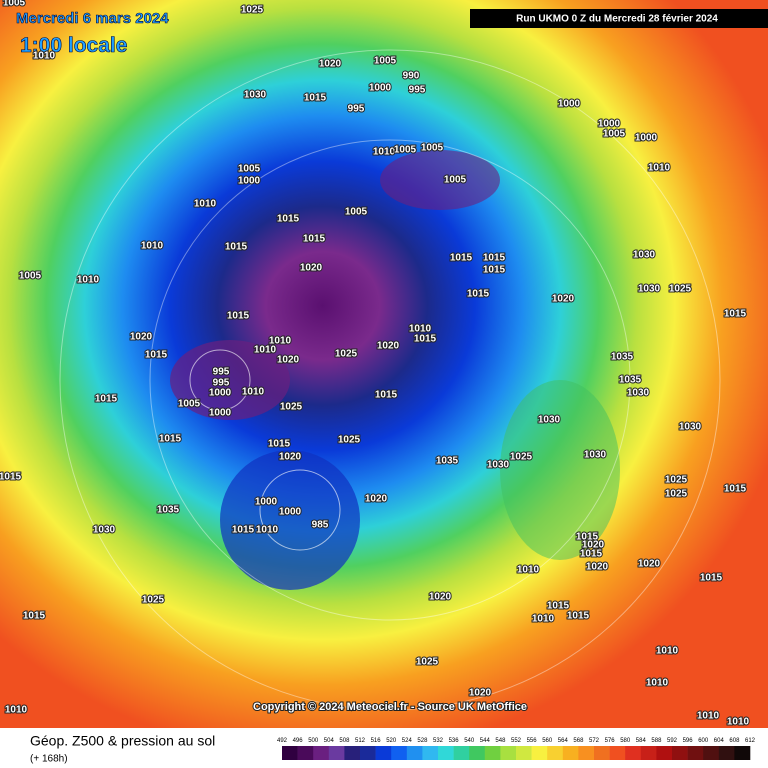 The height and width of the screenshot is (768, 768). What do you see at coordinates (391, 741) in the screenshot?
I see `scale-label: 520` at bounding box center [391, 741].